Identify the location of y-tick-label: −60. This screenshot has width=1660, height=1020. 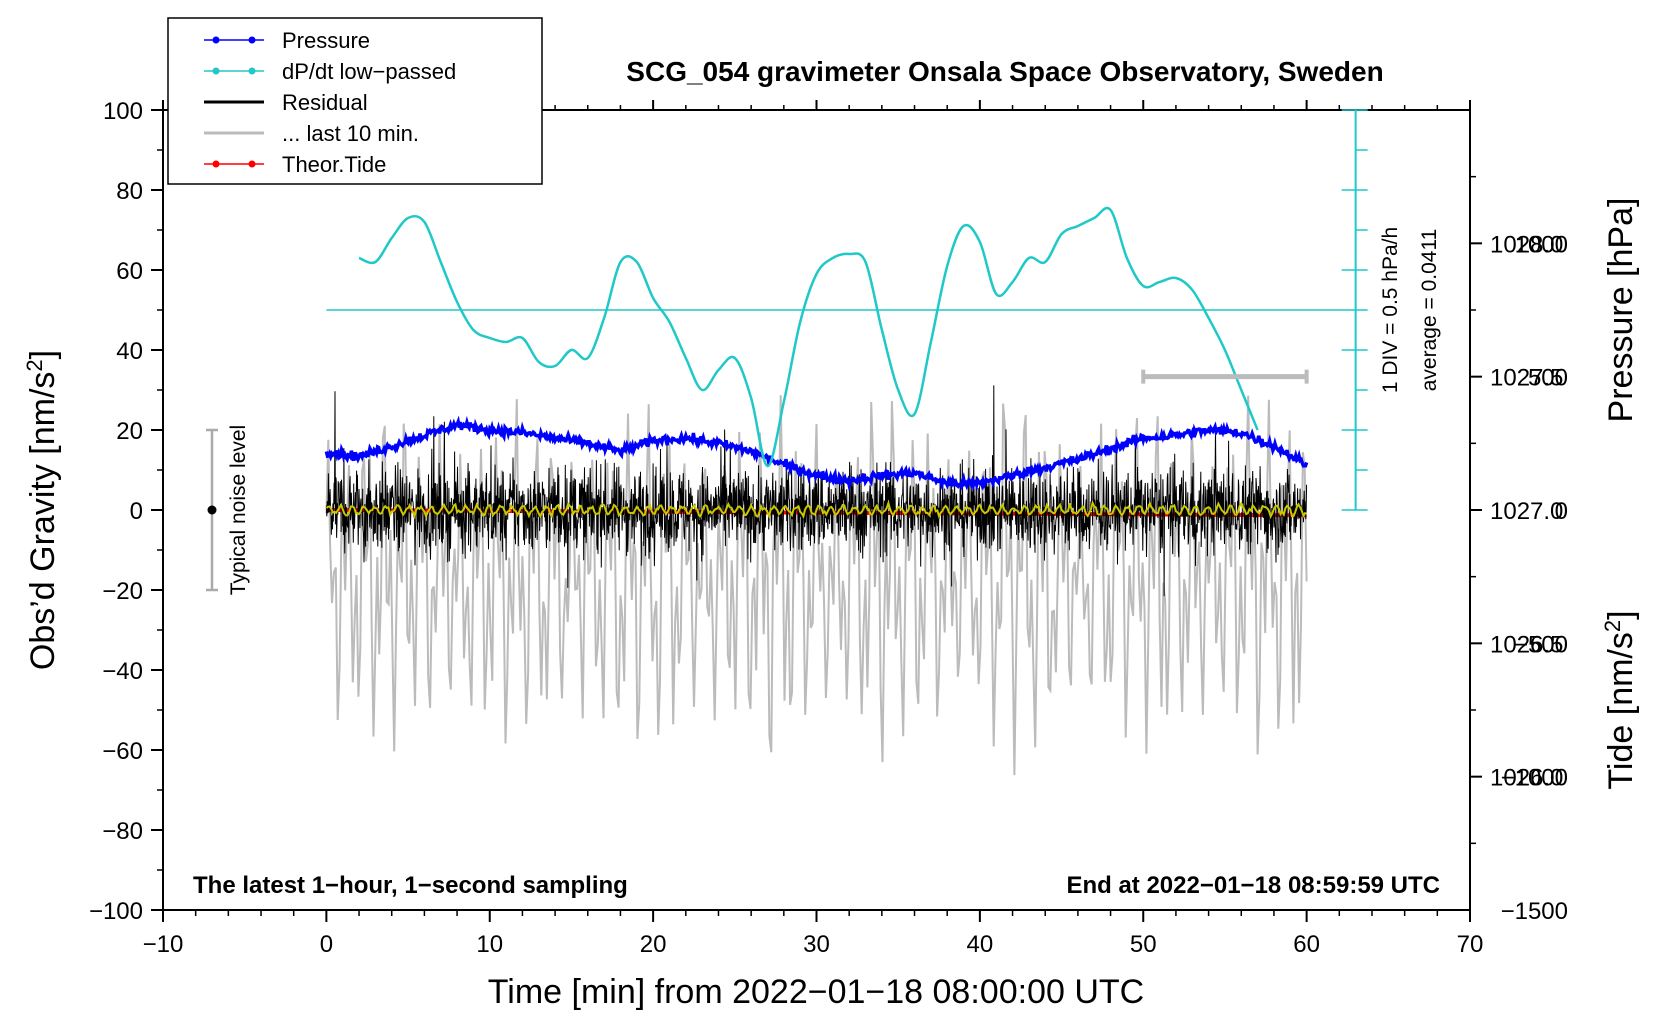
(122, 751).